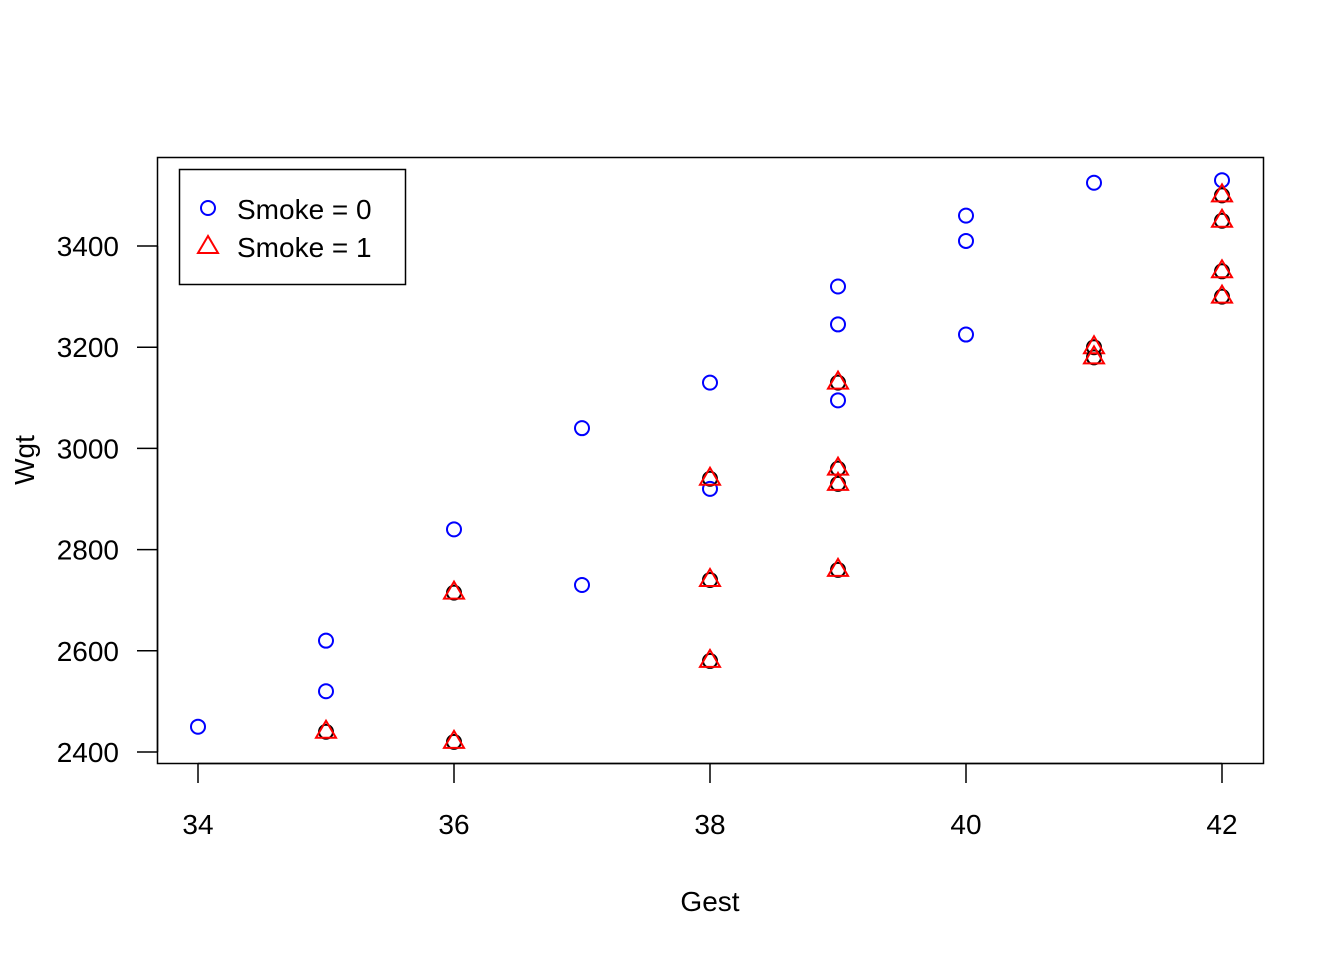  I want to click on legend-label-smoke-0: Smoke = 0, so click(304, 209).